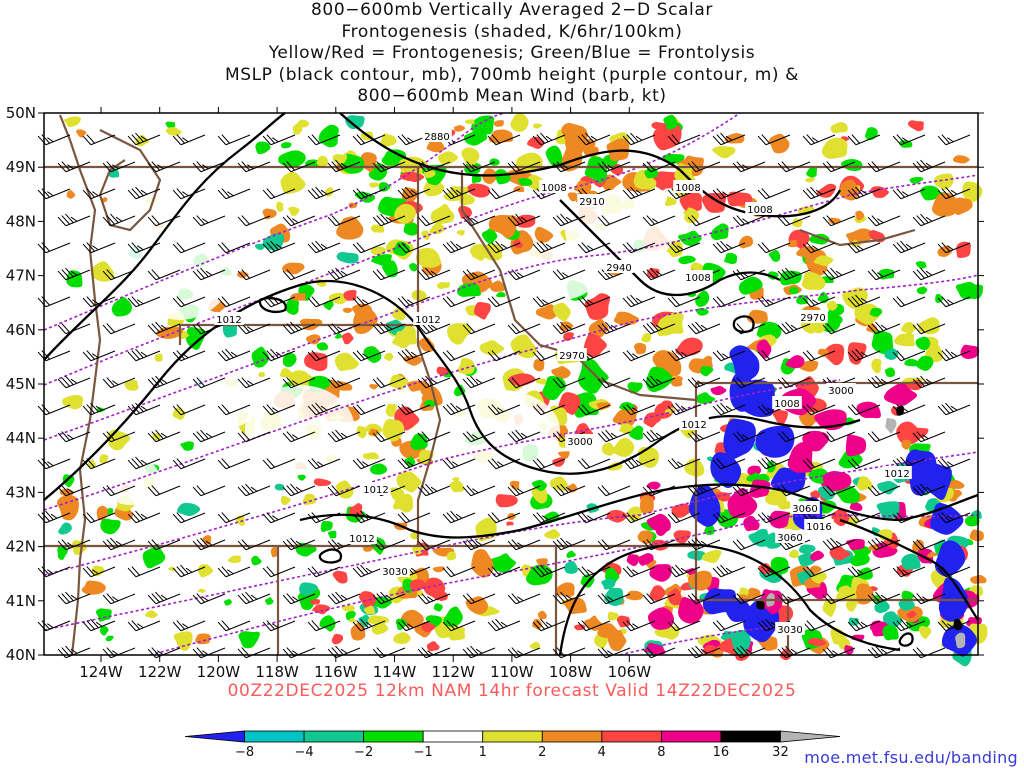  Describe the element at coordinates (900, 410) in the screenshot. I see `frontogenesis-extreme` at that location.